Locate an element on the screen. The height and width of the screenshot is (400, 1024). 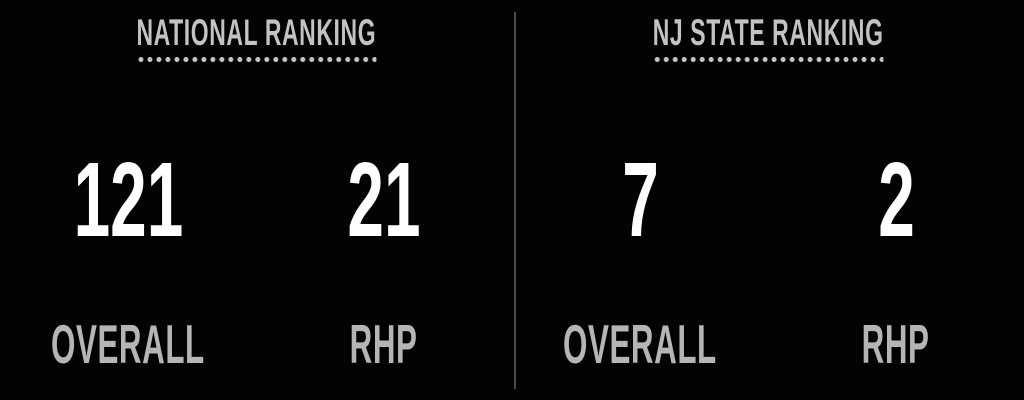
national-ranking-title: NATIONAL RANKING is located at coordinates (256, 32).